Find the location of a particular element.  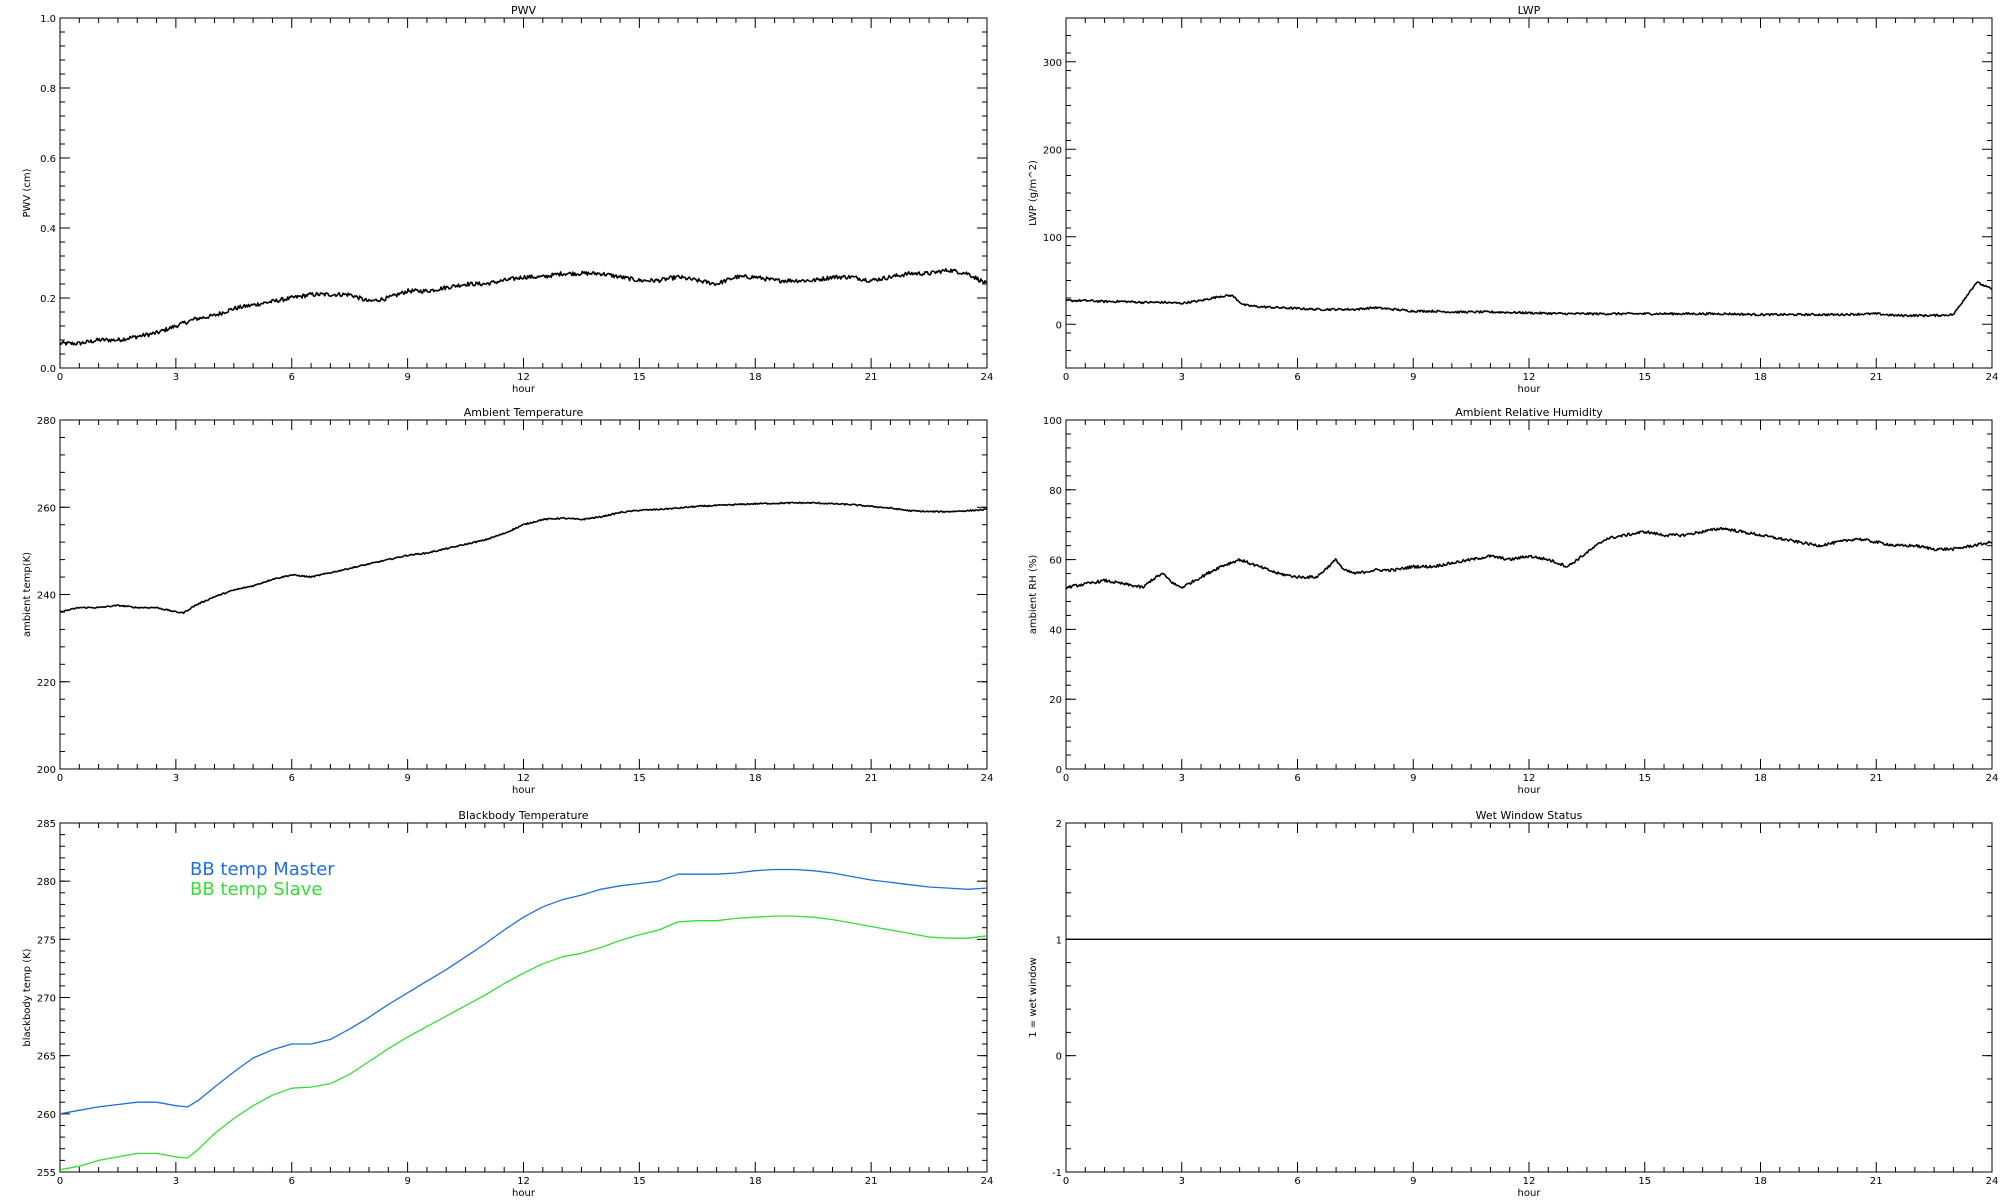

legend-entry-1: BB temp Master is located at coordinates (262, 869).